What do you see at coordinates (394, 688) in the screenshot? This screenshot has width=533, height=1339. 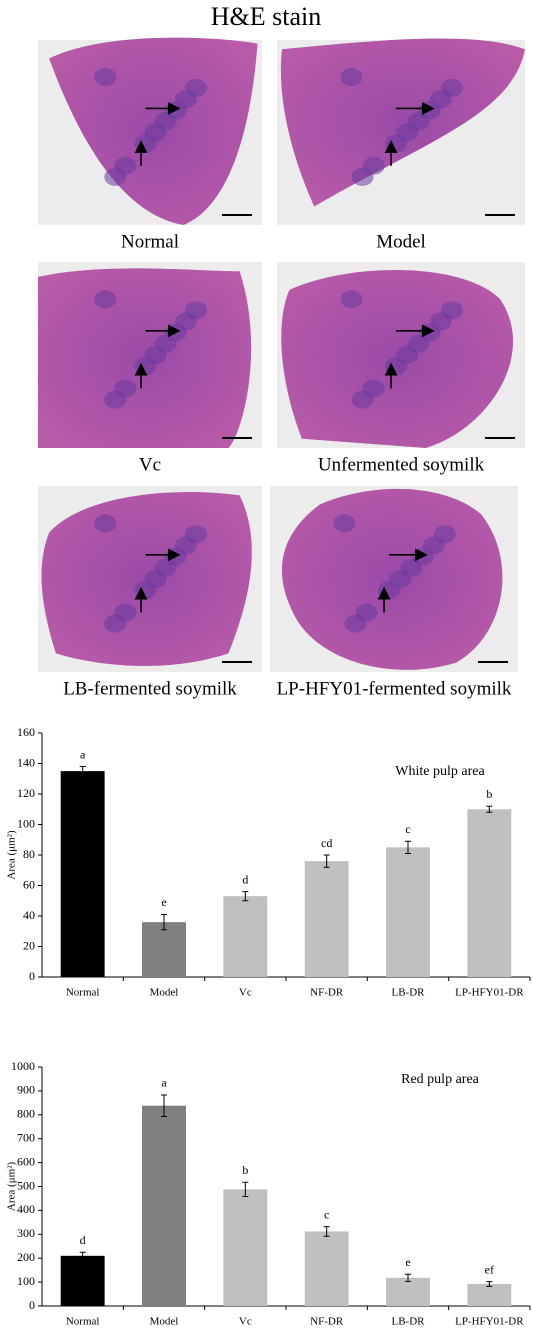 I see `panel-label: LP-HFY01-fermented soymilk` at bounding box center [394, 688].